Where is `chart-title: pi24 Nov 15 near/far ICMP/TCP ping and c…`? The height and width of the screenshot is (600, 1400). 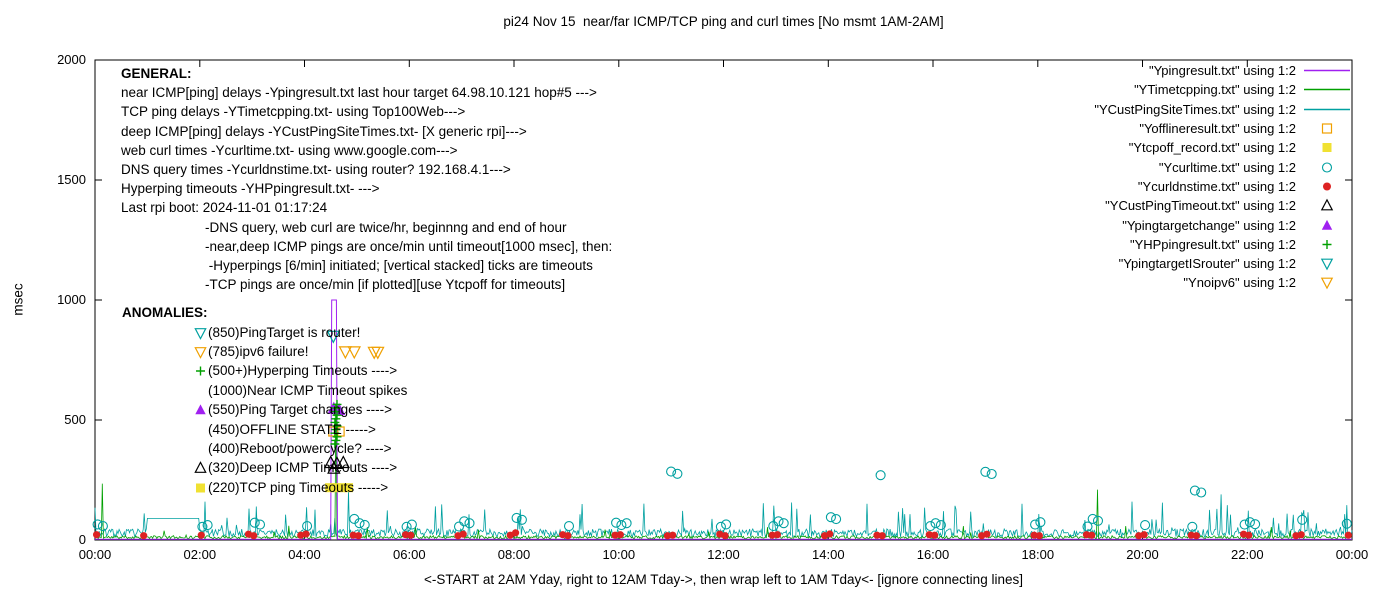
chart-title: pi24 Nov 15 near/far ICMP/TCP ping and c… is located at coordinates (723, 21).